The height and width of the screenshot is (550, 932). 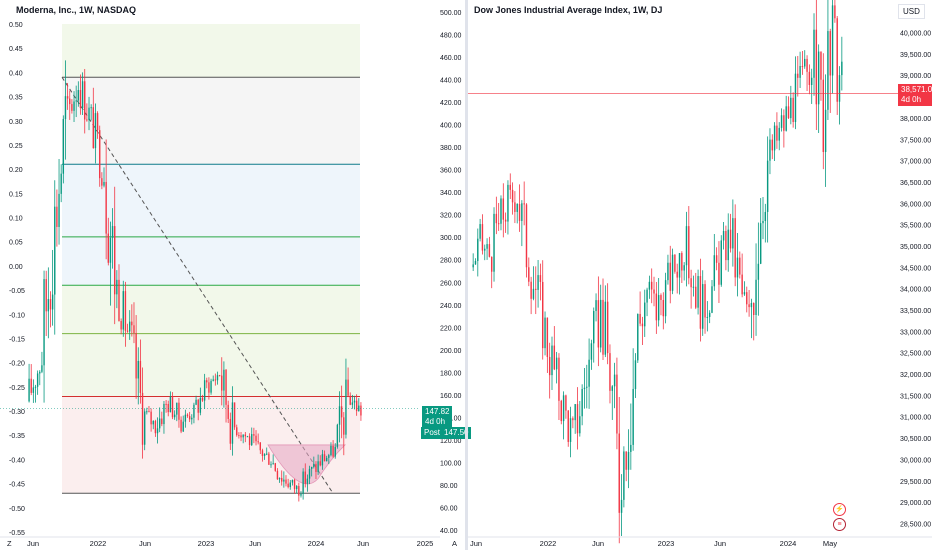 What do you see at coordinates (915, 418) in the screenshot?
I see `y-tick-label: 31,000.00` at bounding box center [915, 418].